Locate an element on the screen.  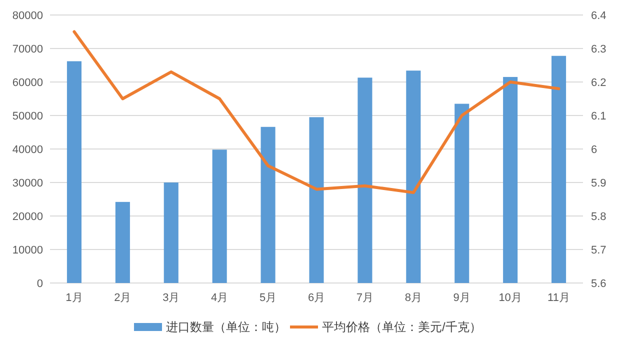
y-tick-label: 20000 is located at coordinates (27, 216).